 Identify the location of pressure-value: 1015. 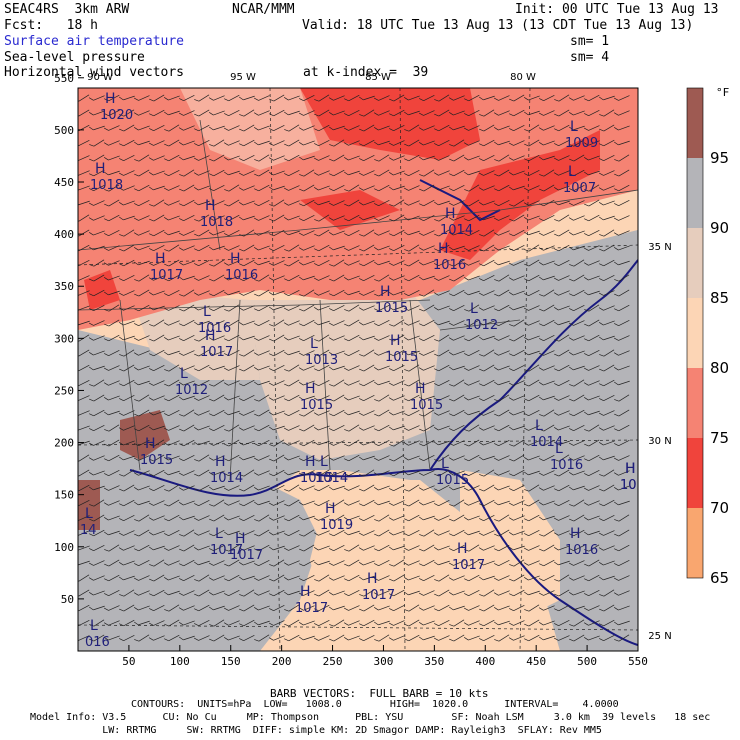
(316, 405).